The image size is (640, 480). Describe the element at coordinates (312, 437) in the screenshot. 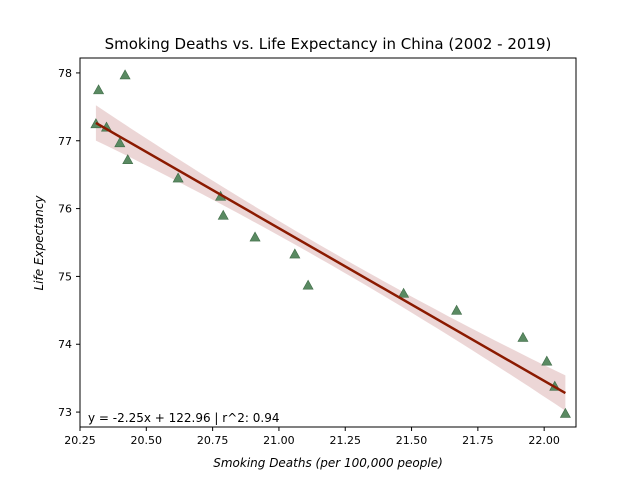

I see `x-axis: 20.25 20.50 20.75 21.00 21.25 21.50 21.75 22.00` at that location.